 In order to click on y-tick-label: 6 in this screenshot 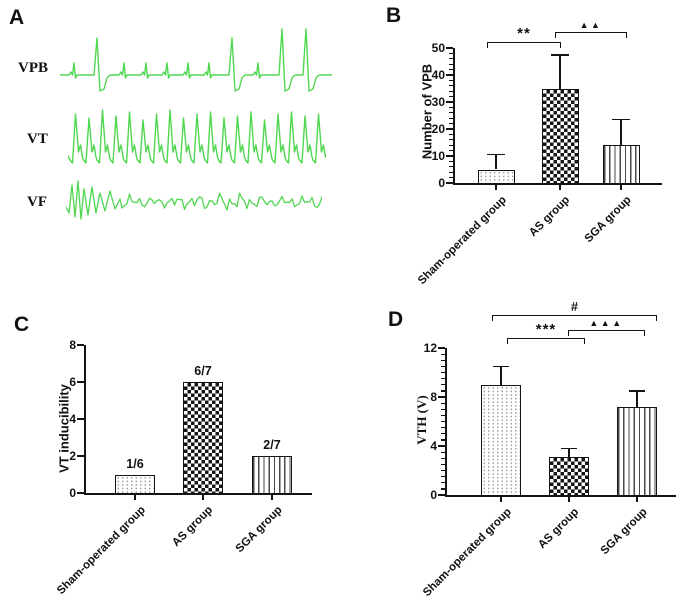, I will do `click(72, 382)`.